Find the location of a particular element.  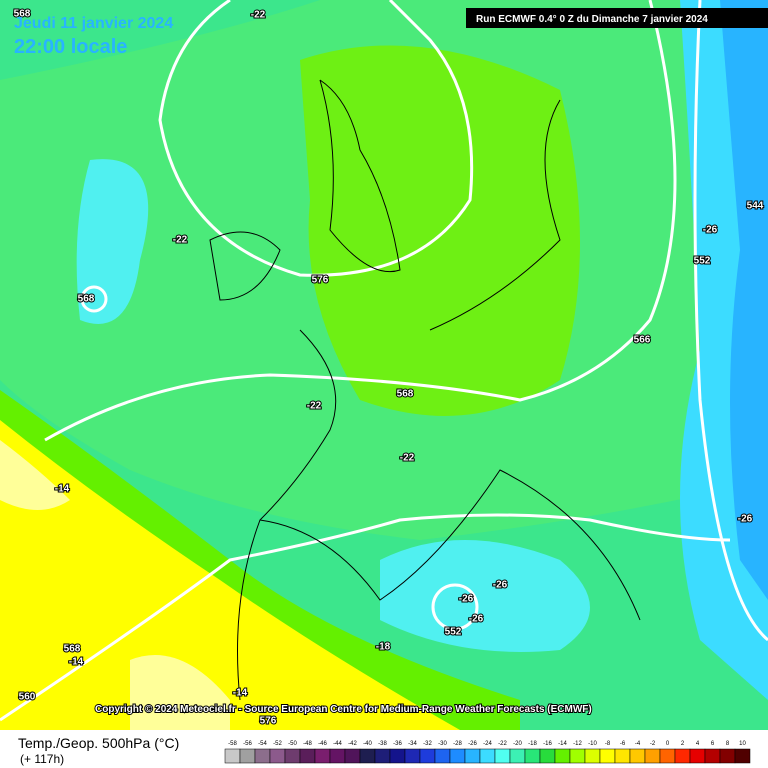

footer-title: Temp./Geop. 500hPa (°C) is located at coordinates (98, 743).